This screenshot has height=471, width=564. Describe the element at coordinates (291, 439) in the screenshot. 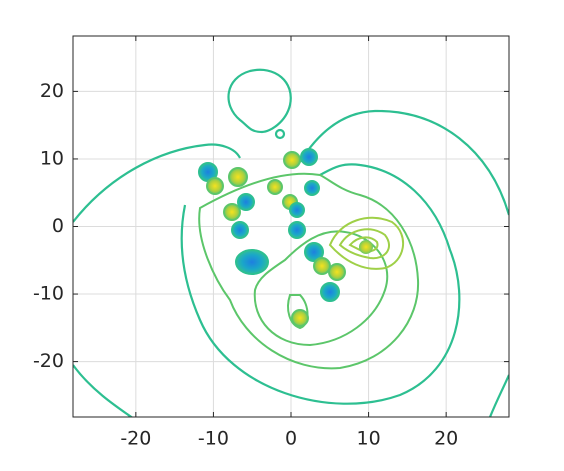

I see `x-tick-label: 0` at that location.